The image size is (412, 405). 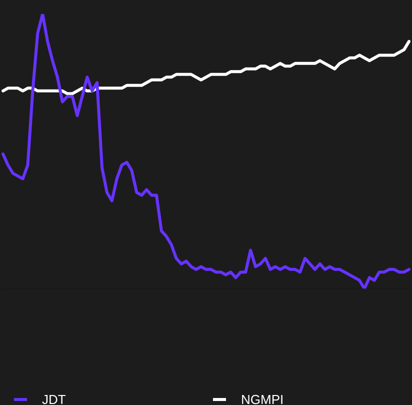 What do you see at coordinates (262, 398) in the screenshot?
I see `legend-label: NGMPI` at bounding box center [262, 398].